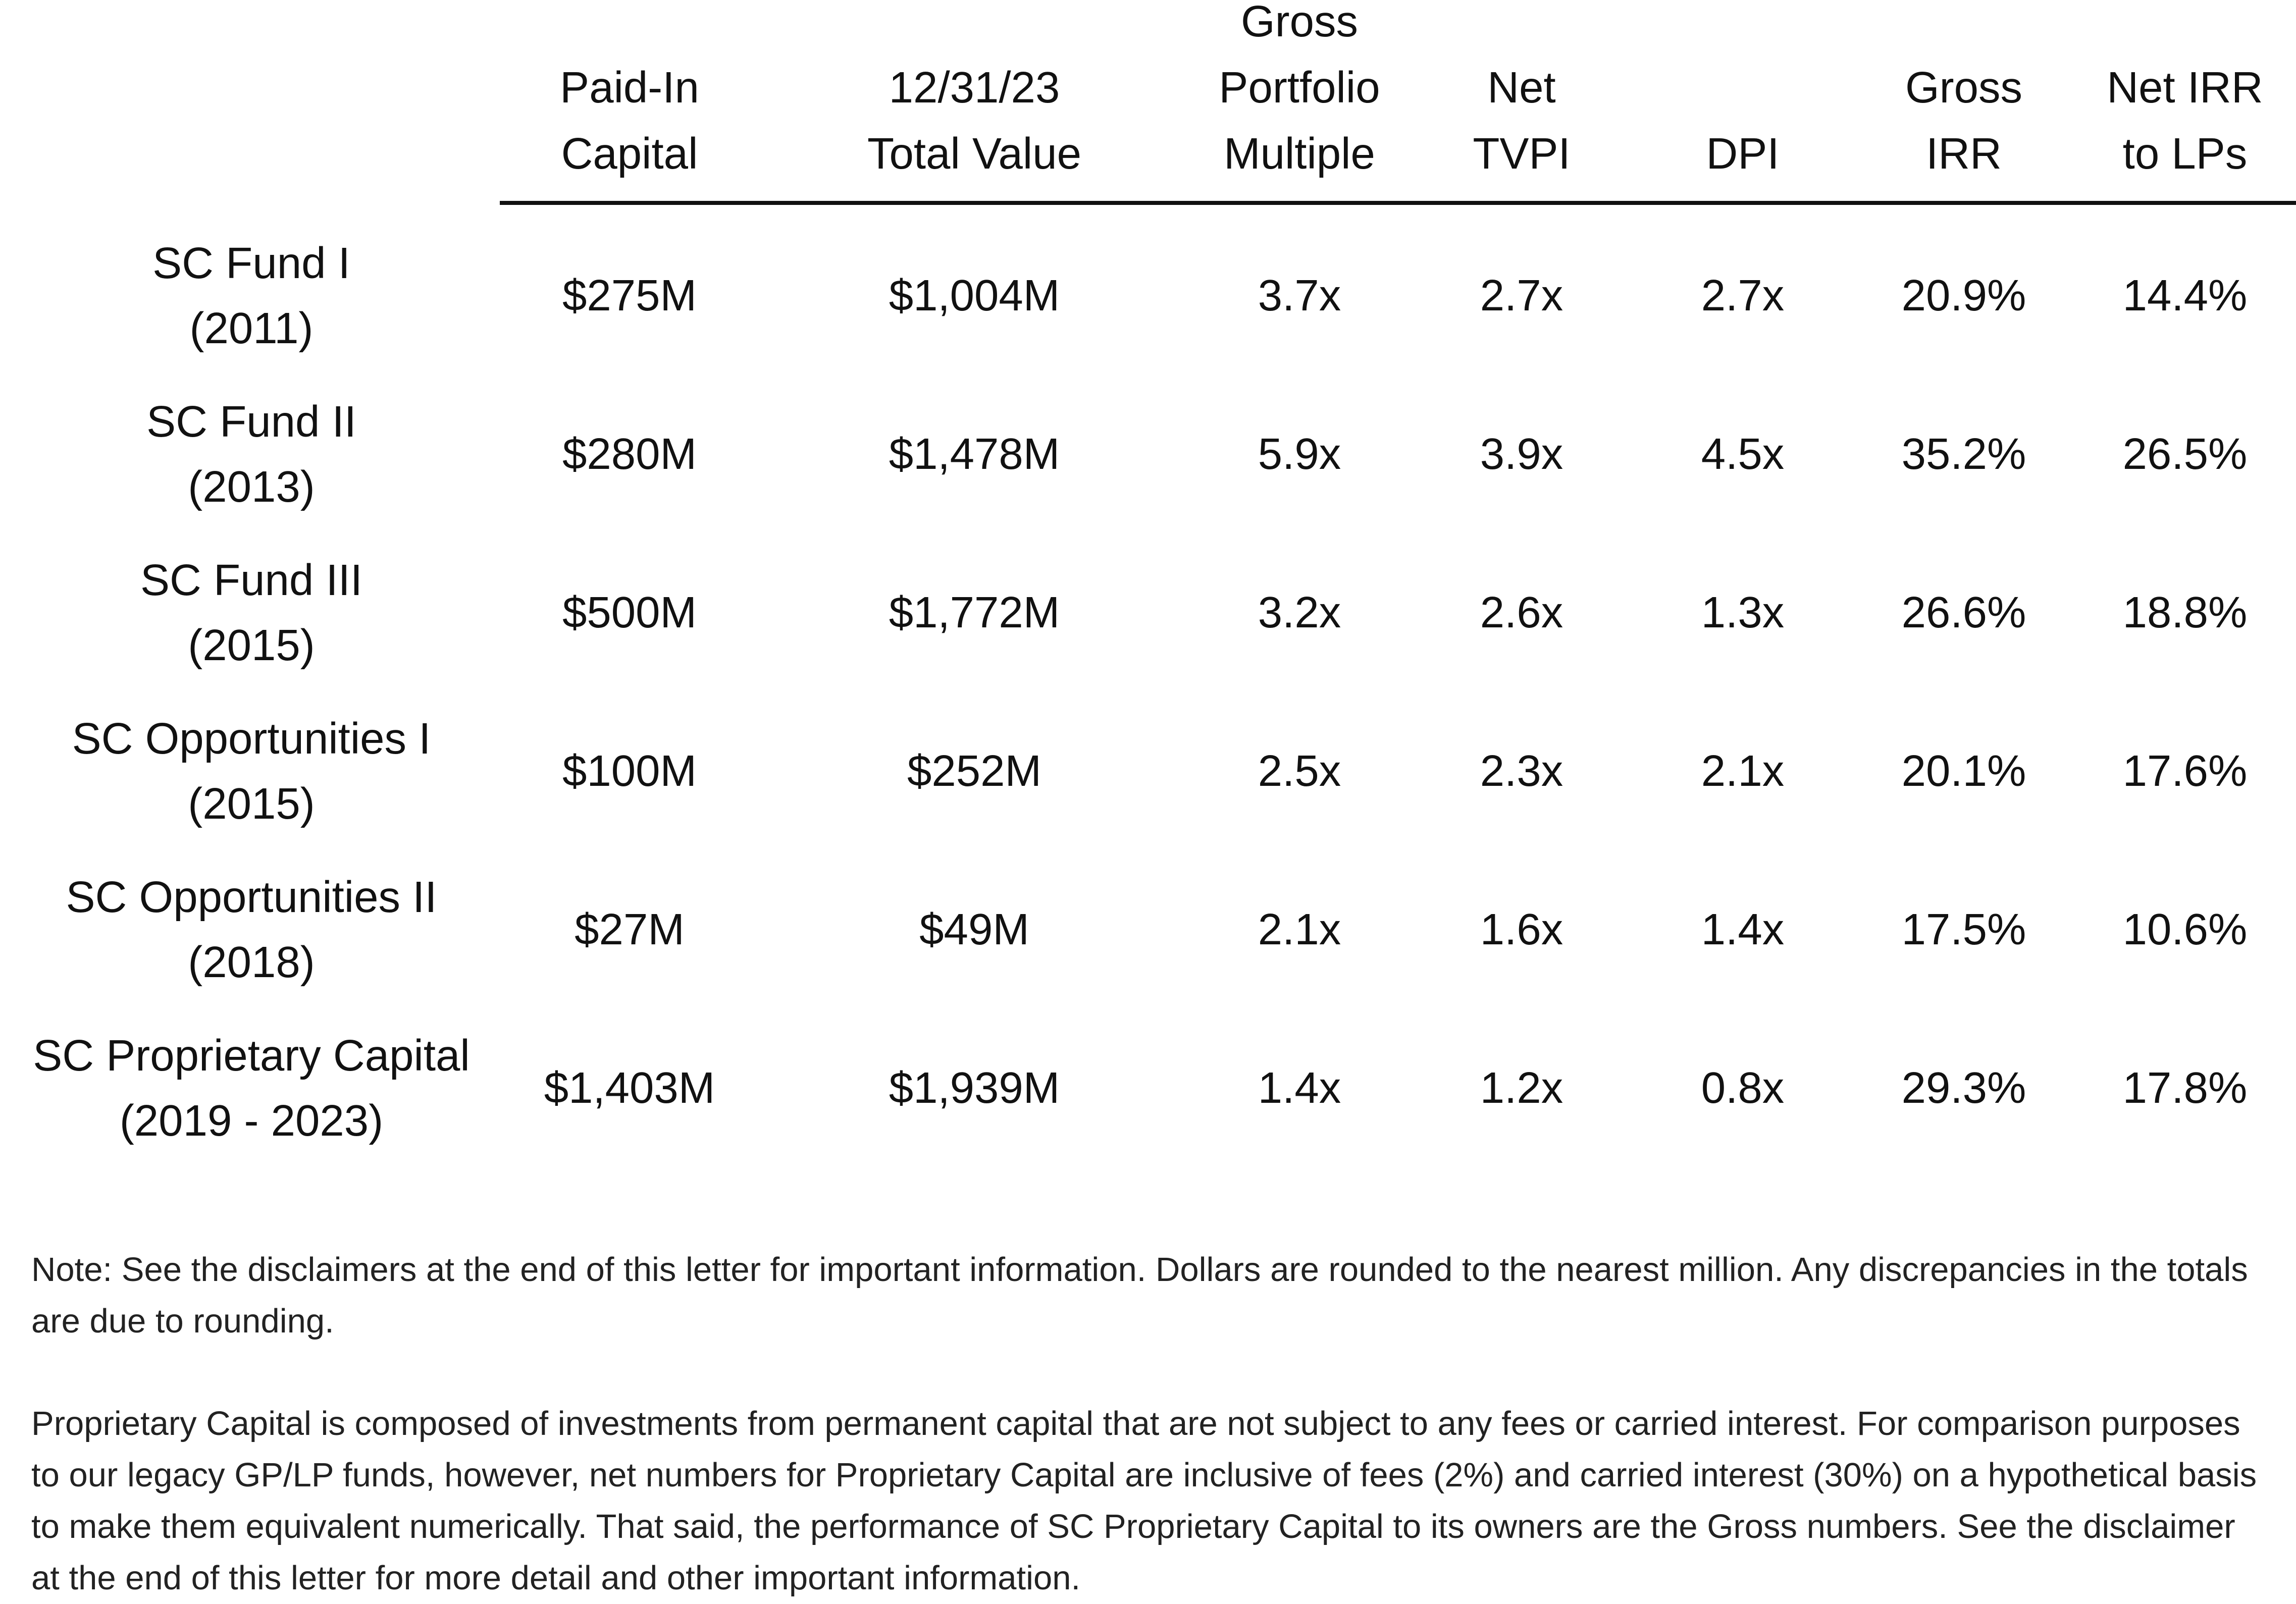 The height and width of the screenshot is (1604, 2296). I want to click on fund-name-cell: SC Opportunities I (2015), so click(252, 771).